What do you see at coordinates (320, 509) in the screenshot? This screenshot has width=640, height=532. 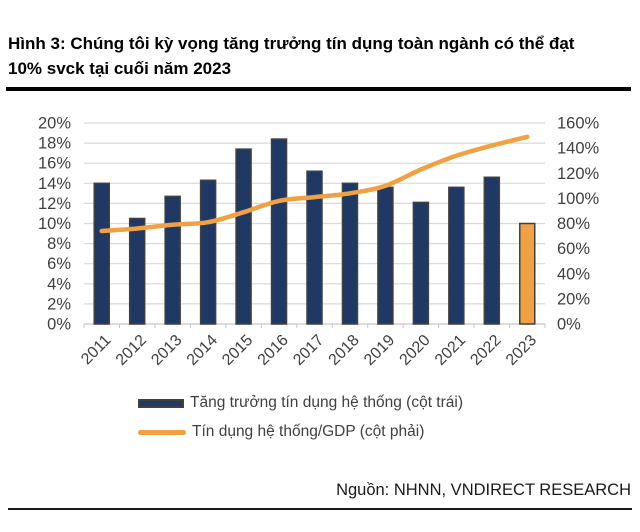 I see `bottom-divider` at bounding box center [320, 509].